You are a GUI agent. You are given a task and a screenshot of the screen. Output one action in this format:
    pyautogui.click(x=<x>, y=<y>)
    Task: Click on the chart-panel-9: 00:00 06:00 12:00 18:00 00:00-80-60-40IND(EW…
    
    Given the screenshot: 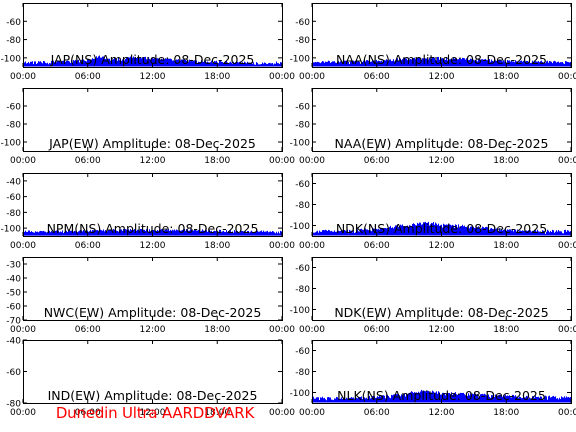 What is the action you would take?
    pyautogui.click(x=150, y=378)
    